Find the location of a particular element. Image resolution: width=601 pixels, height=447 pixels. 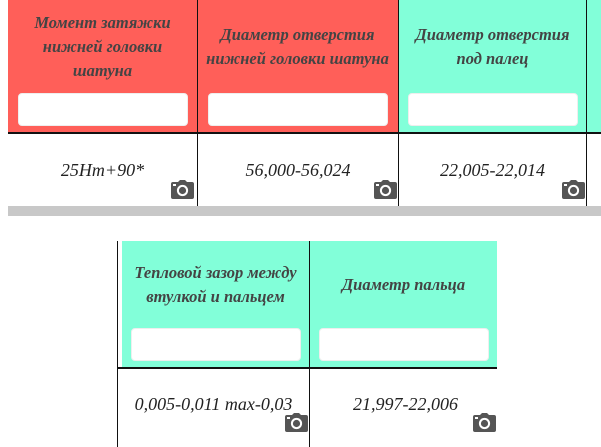

cell-big-end-bore-value: 56,000-56,024 is located at coordinates (298, 170).